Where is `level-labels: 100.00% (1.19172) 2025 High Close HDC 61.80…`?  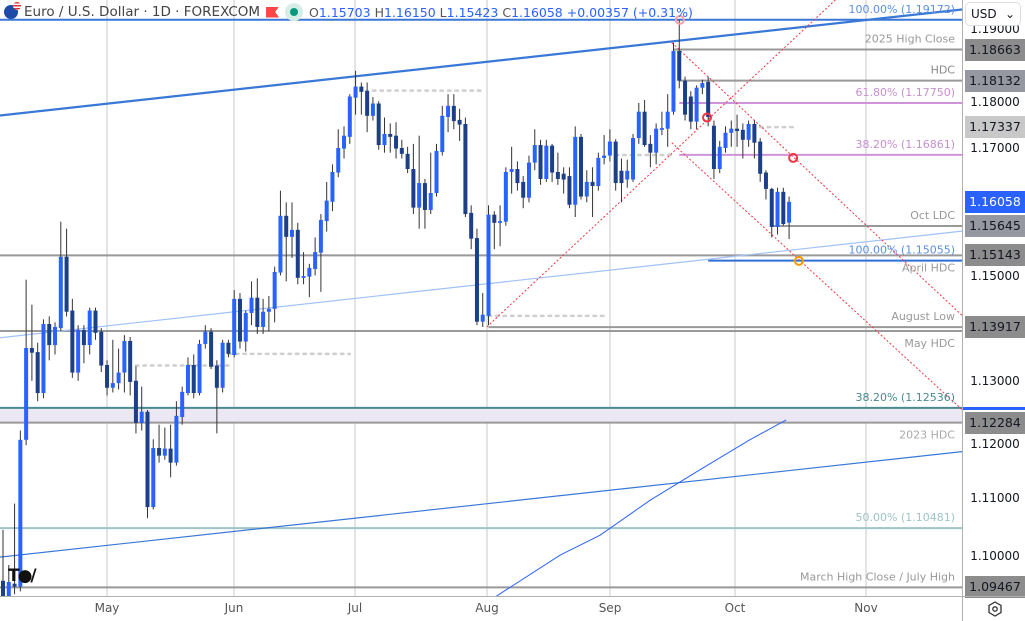
level-labels: 100.00% (1.19172) 2025 High Close HDC 61.80… is located at coordinates (877, 293).